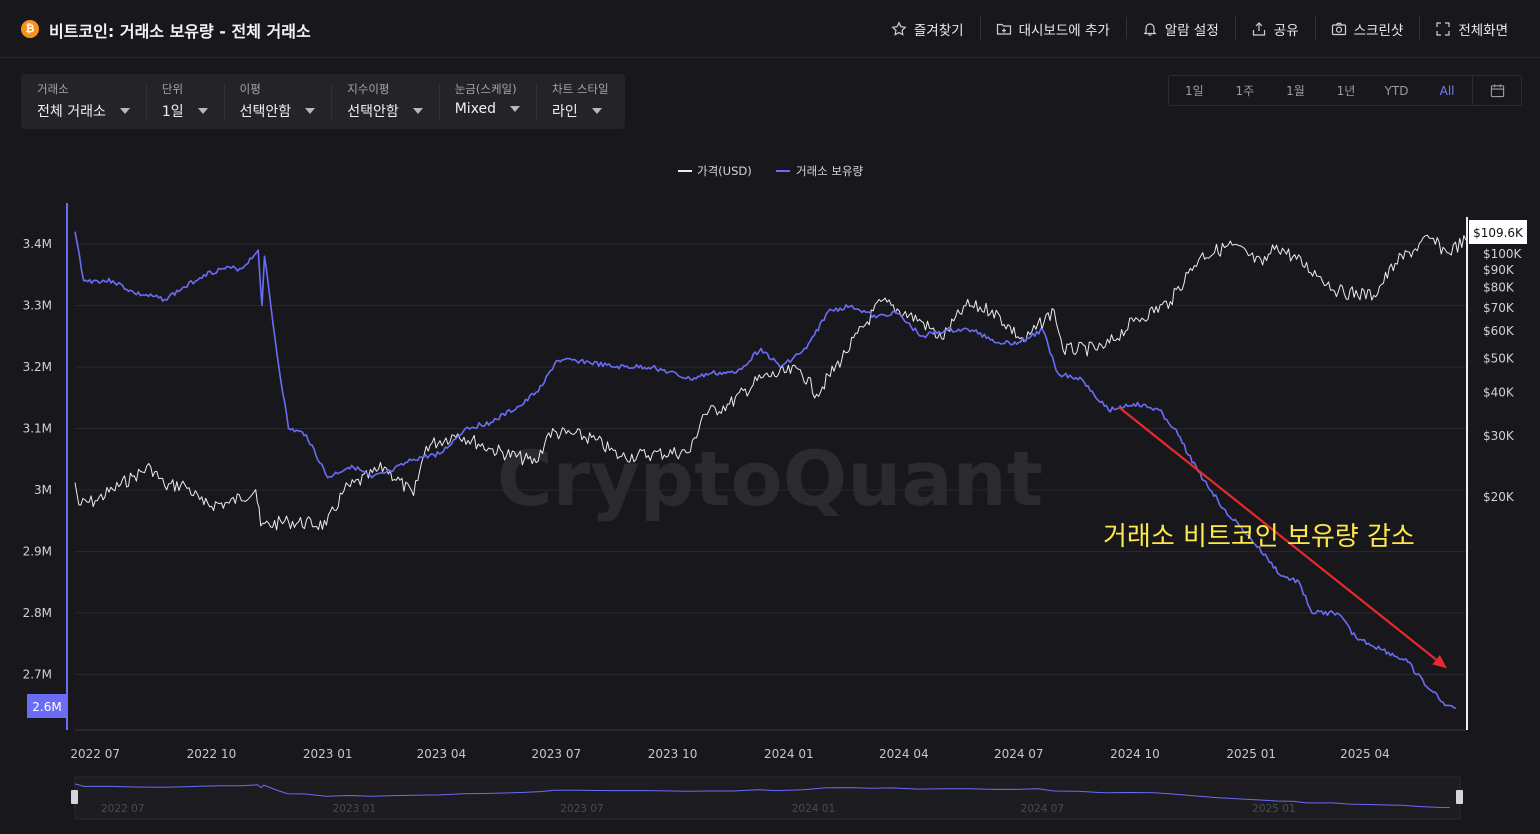 The height and width of the screenshot is (834, 1540). I want to click on y-left-tick-label: 2.7M, so click(37, 675).